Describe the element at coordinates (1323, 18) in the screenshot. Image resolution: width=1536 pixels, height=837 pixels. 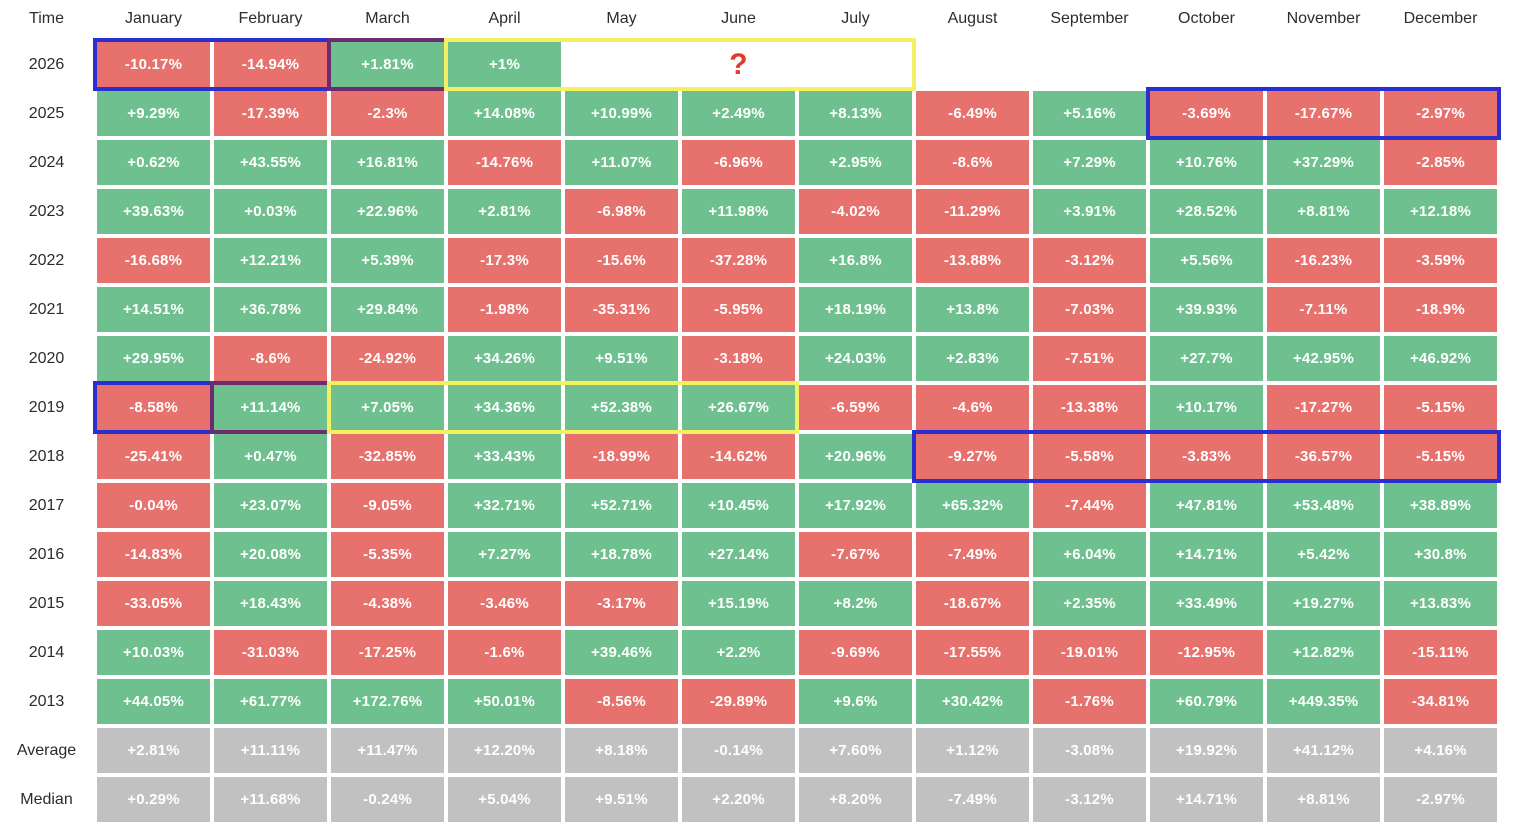
I see `column-header-november: November` at that location.